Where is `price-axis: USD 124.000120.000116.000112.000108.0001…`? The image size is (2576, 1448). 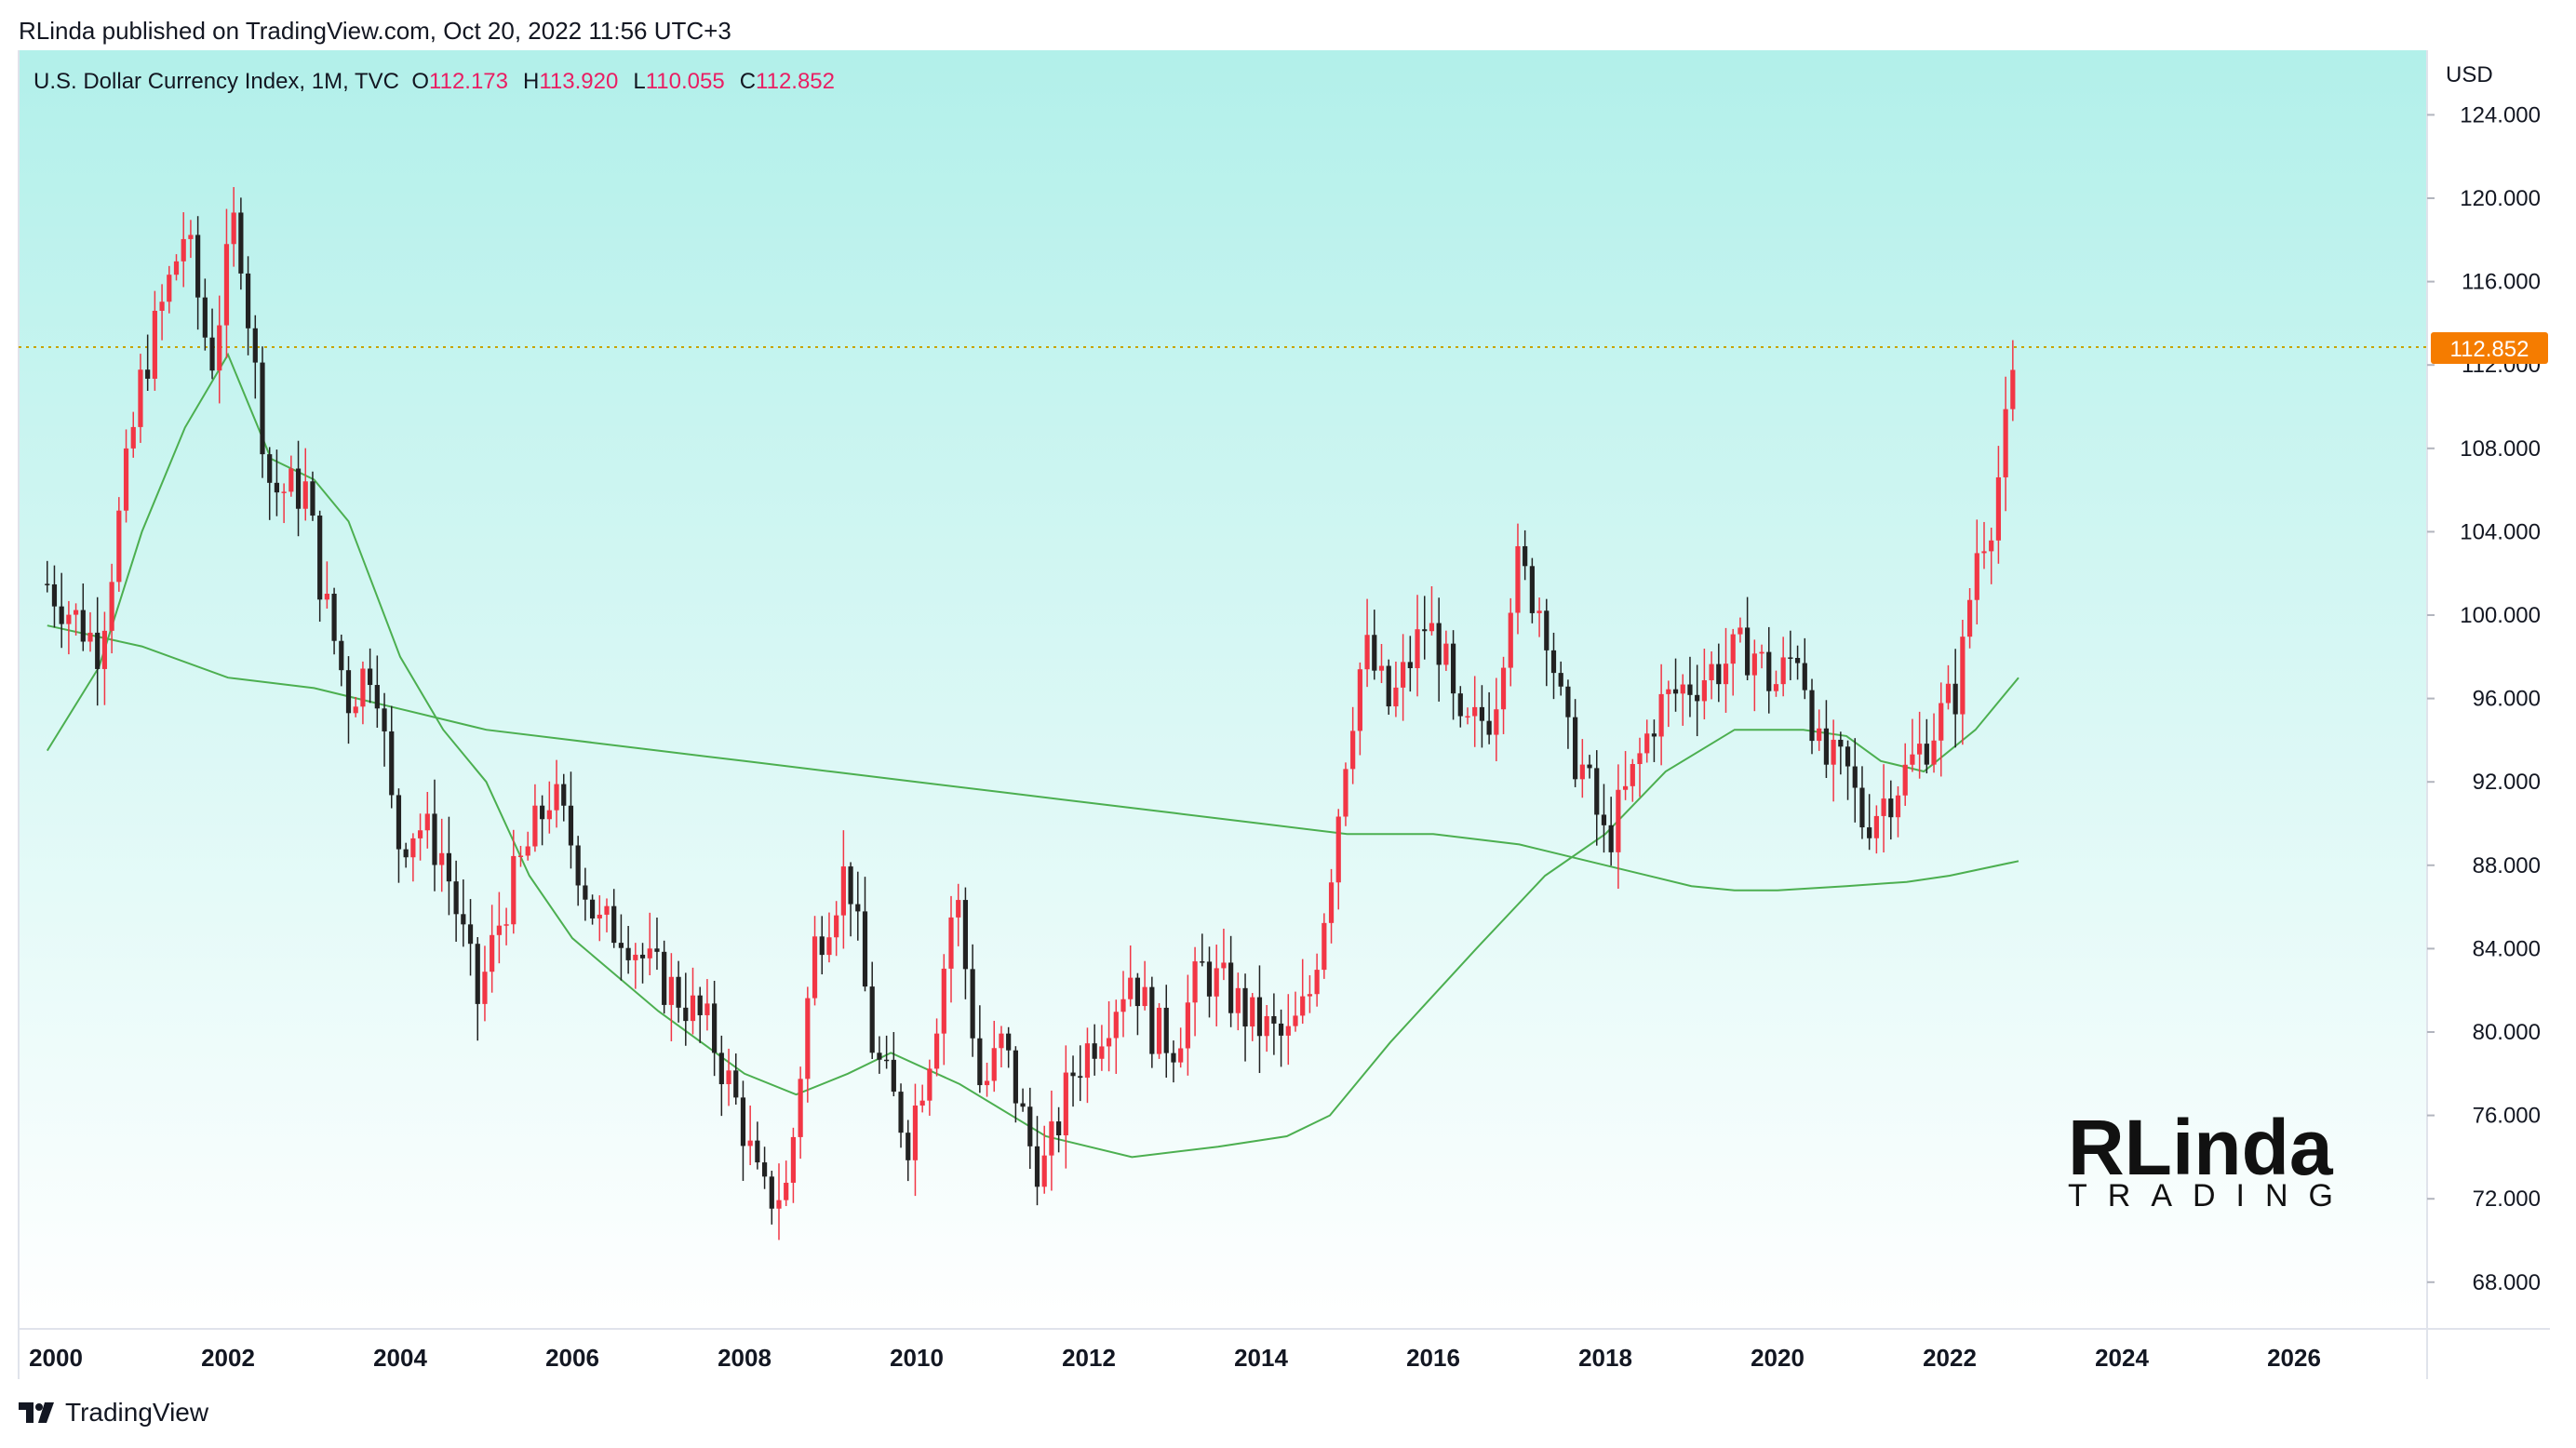
price-axis: USD 124.000120.000116.000112.000108.0001… is located at coordinates (2484, 679).